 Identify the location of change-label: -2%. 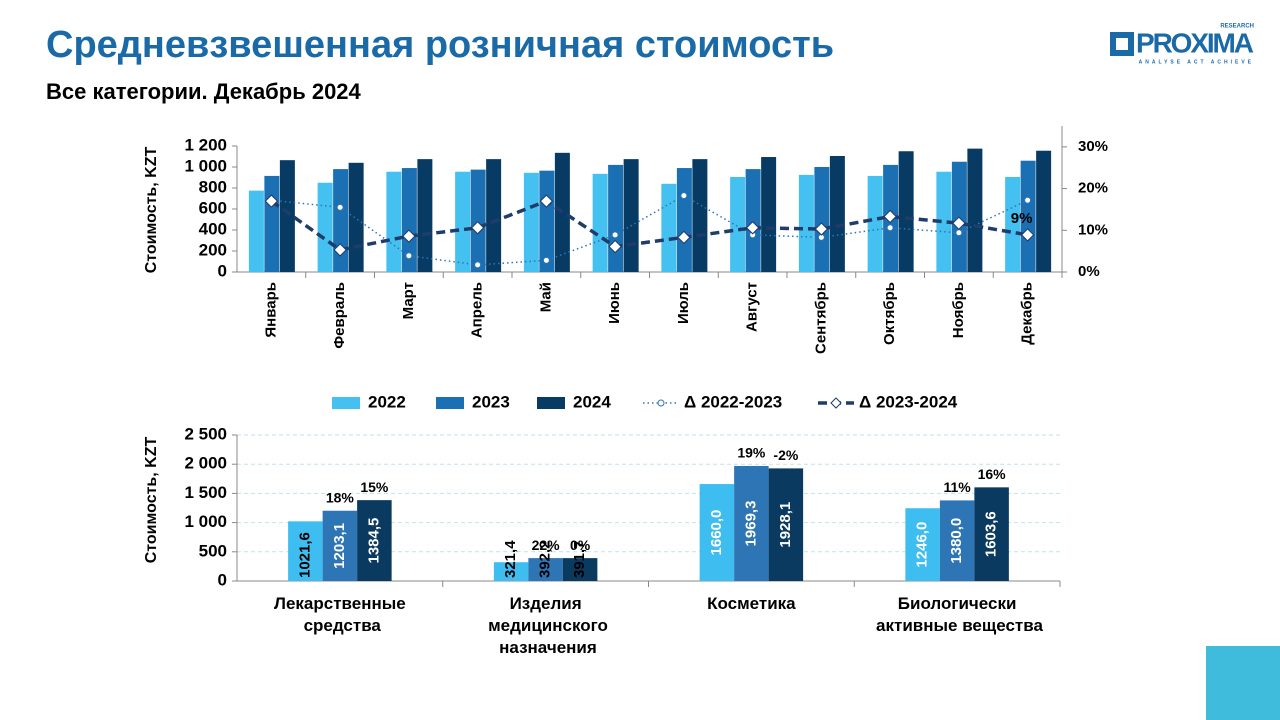
(785, 455).